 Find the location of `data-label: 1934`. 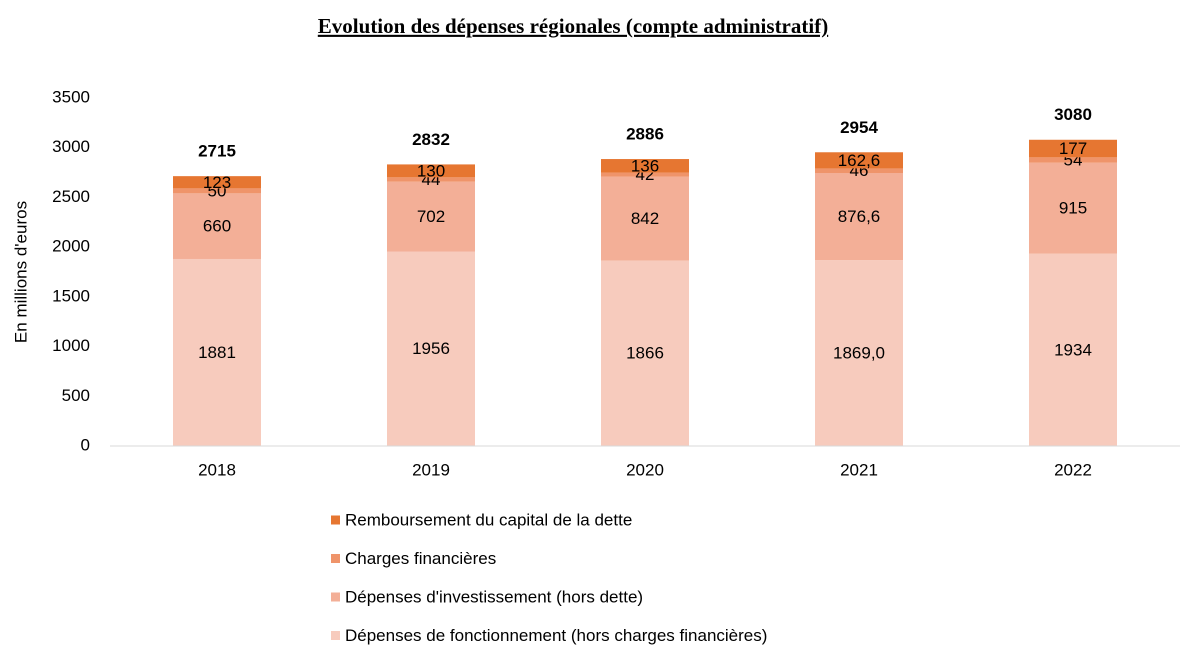

data-label: 1934 is located at coordinates (1073, 349).